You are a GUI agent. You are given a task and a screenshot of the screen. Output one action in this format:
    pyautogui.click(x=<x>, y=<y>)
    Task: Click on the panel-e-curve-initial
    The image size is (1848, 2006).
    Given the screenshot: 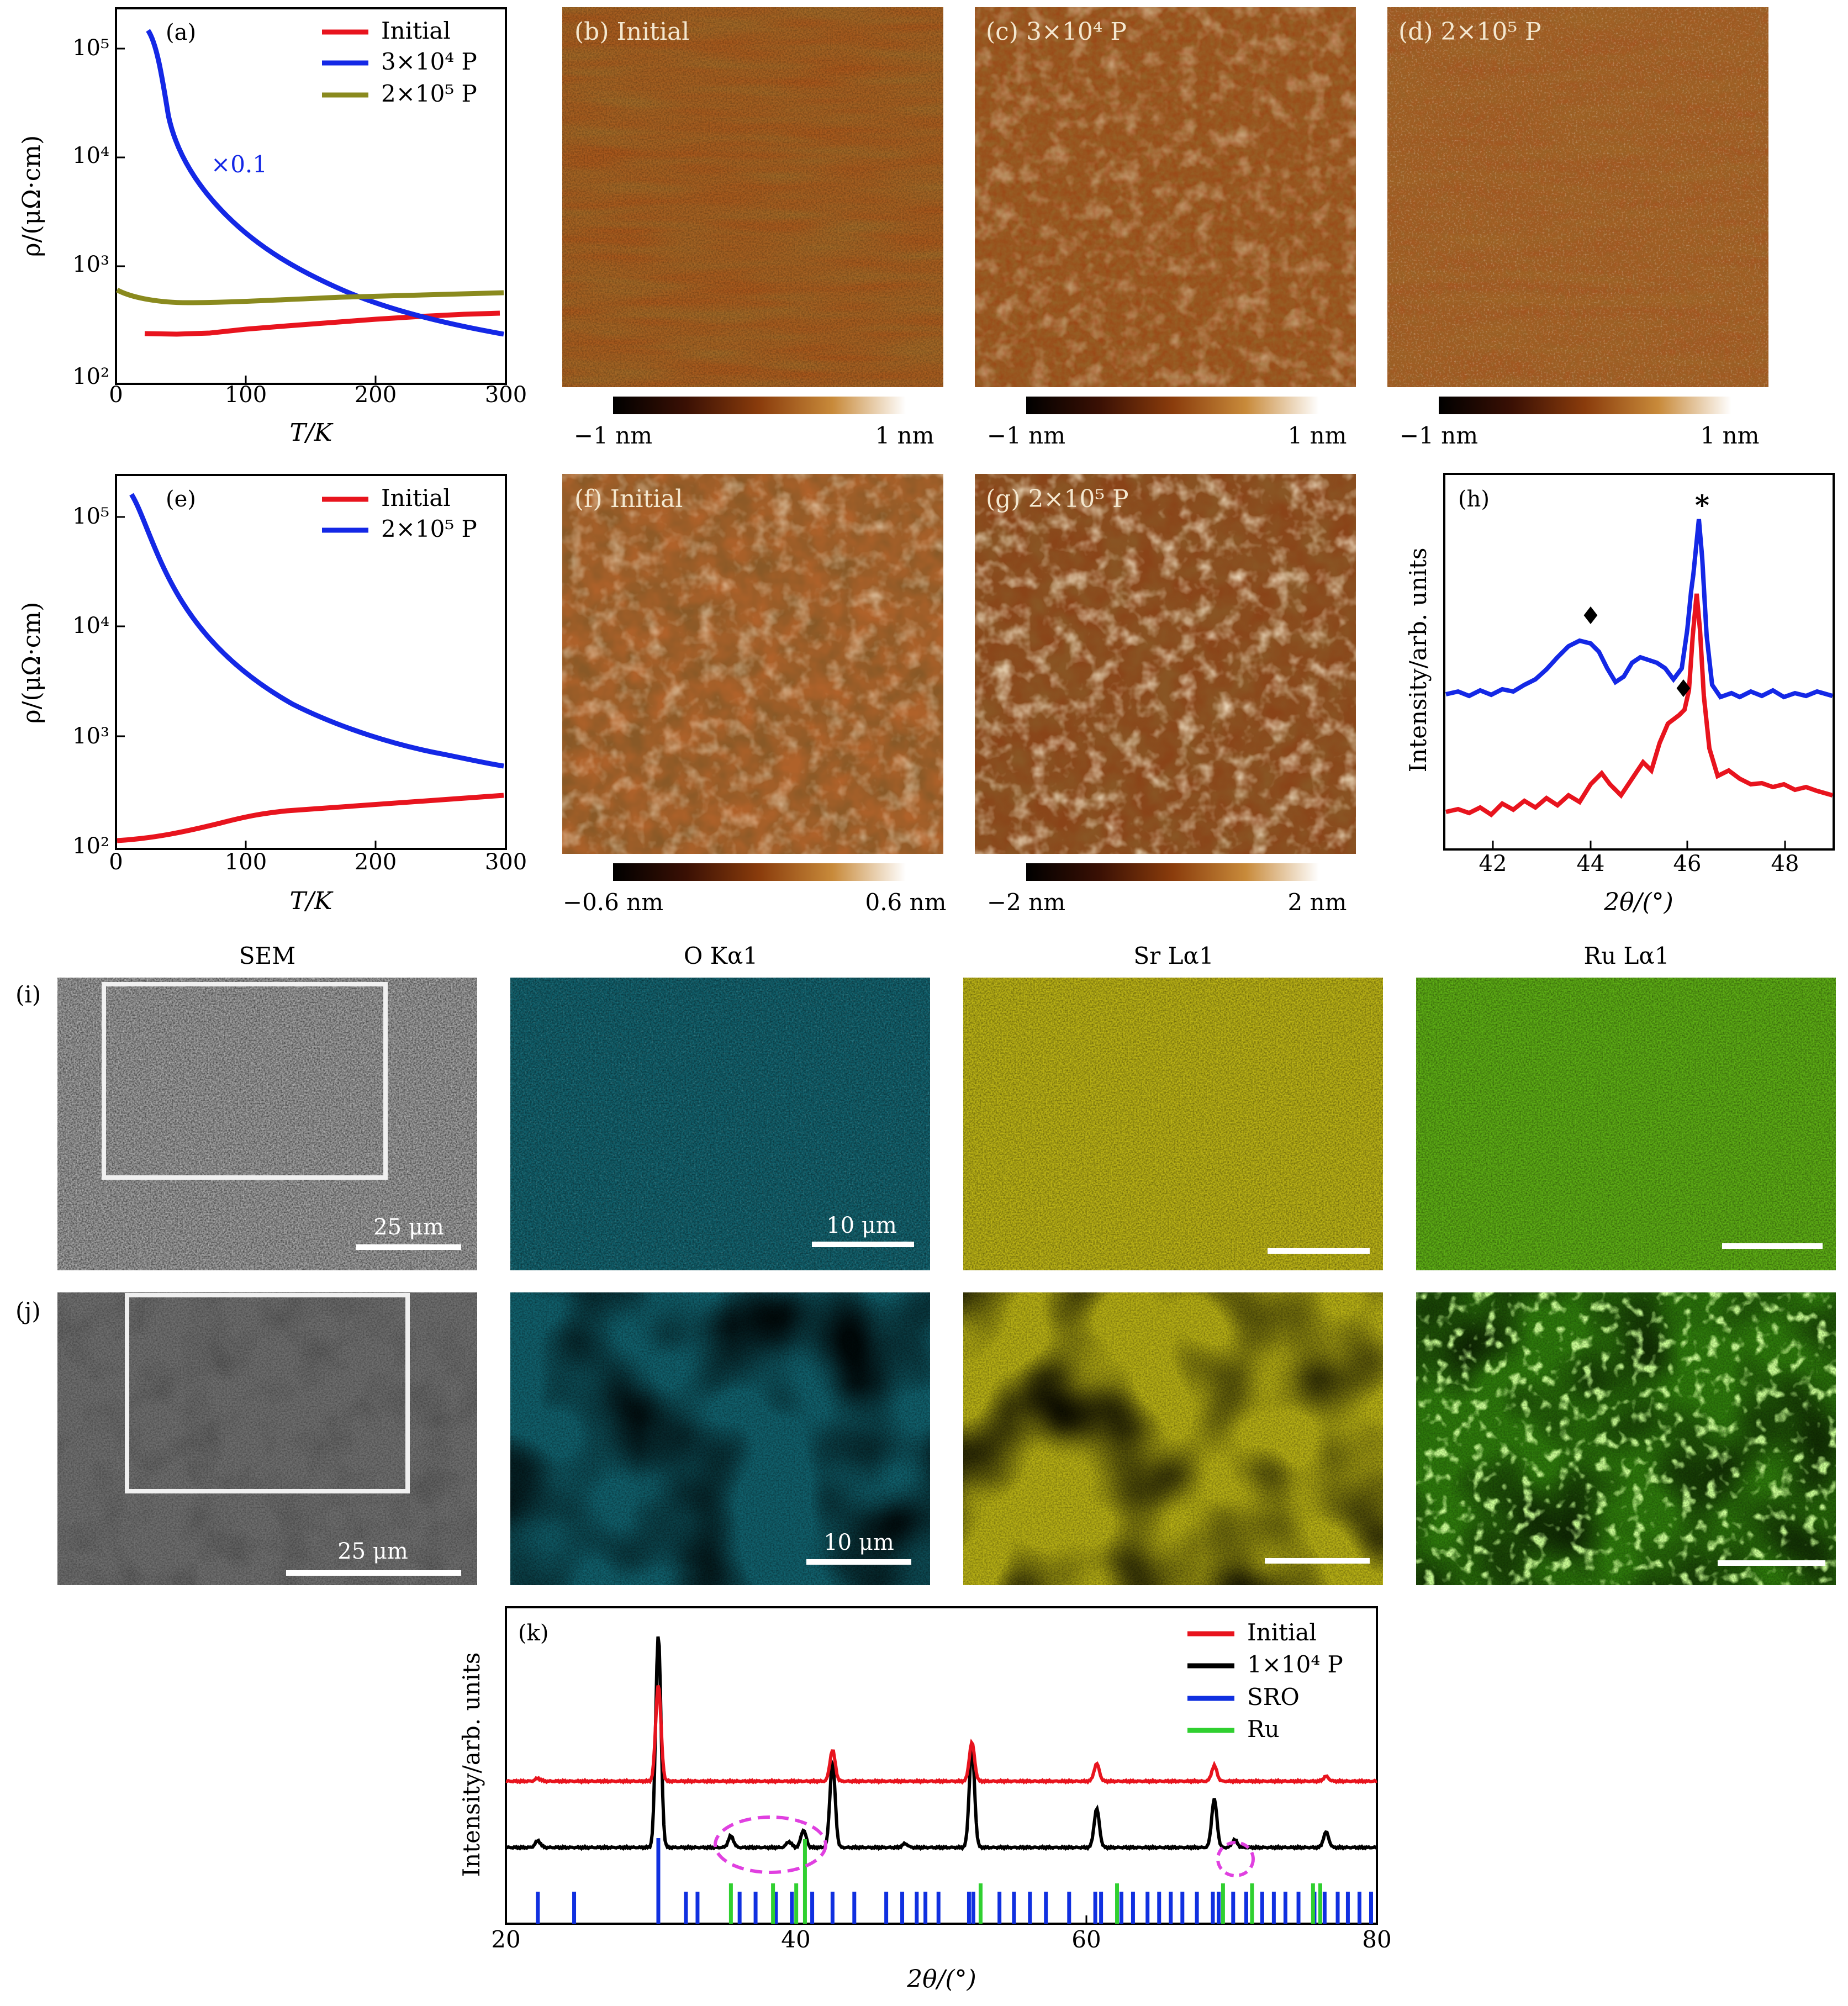 What is the action you would take?
    pyautogui.click(x=310, y=818)
    